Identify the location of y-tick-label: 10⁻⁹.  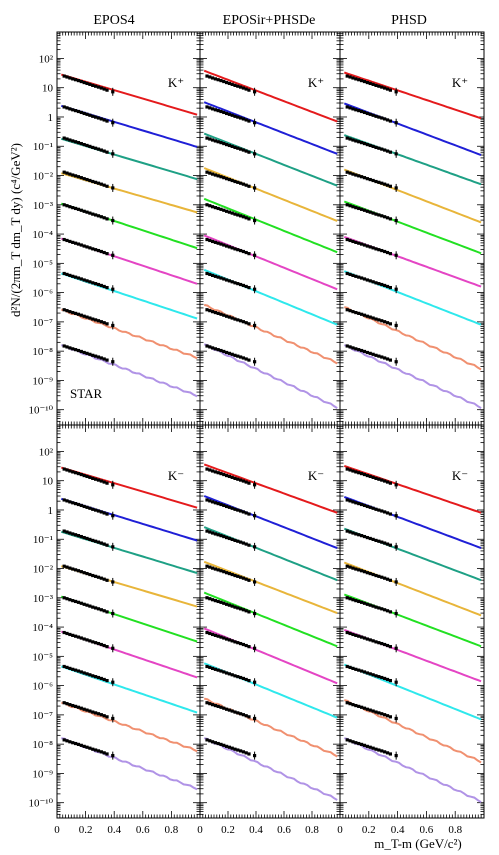
(42, 381).